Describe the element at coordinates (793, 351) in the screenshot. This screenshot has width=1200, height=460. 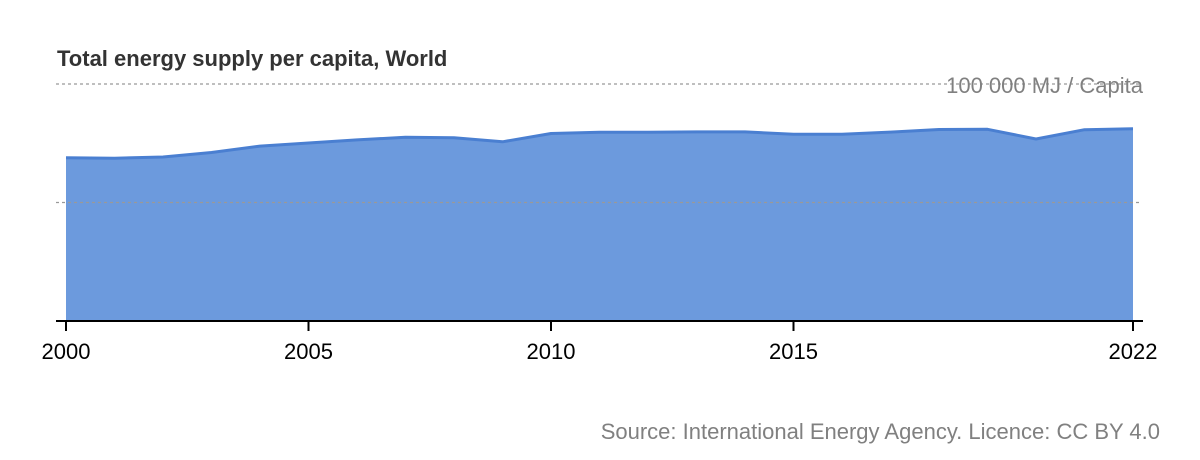
I see `x-tick-label: 2015` at that location.